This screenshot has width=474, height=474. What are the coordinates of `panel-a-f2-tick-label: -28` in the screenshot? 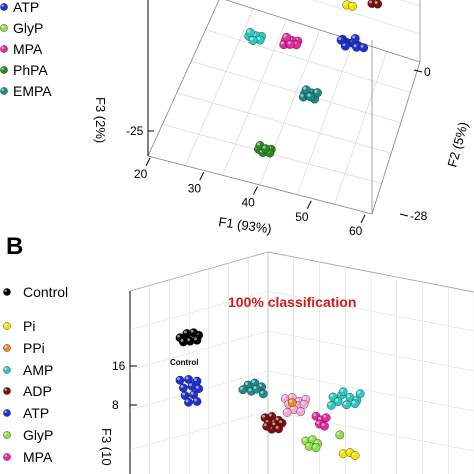 It's located at (419, 216).